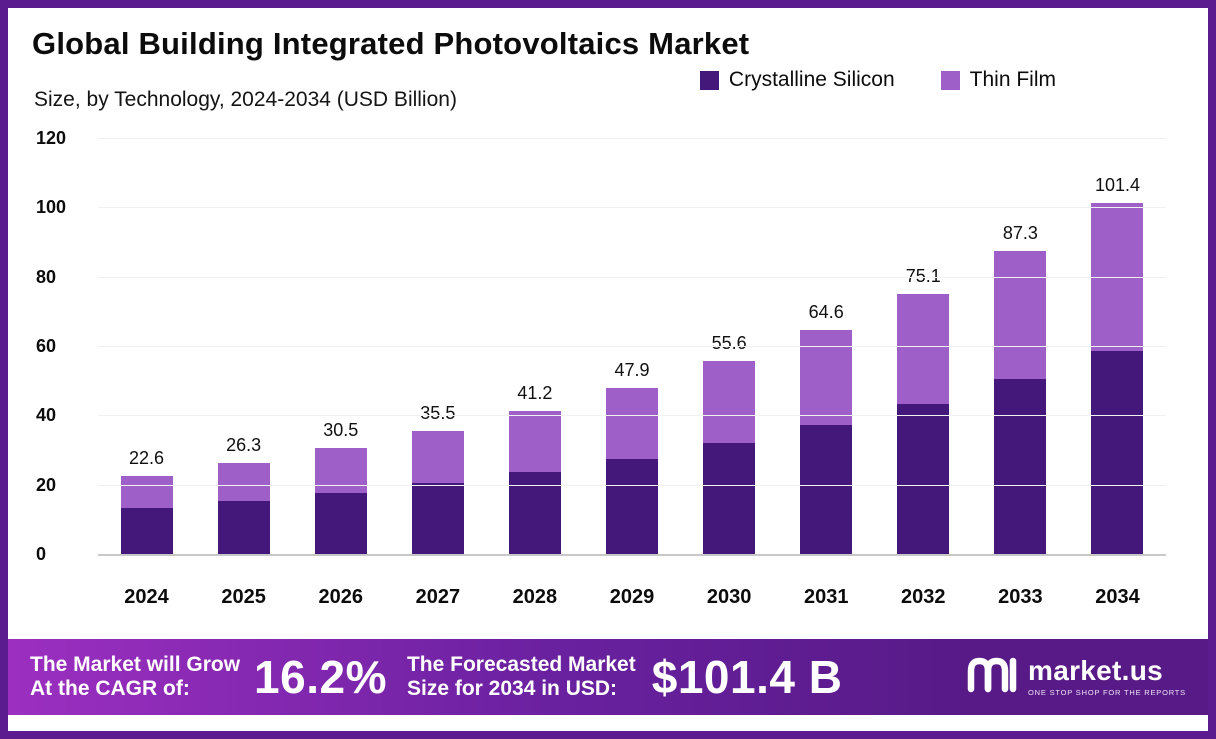 The image size is (1216, 739). Describe the element at coordinates (1020, 597) in the screenshot. I see `x-tick-label: 2033` at that location.